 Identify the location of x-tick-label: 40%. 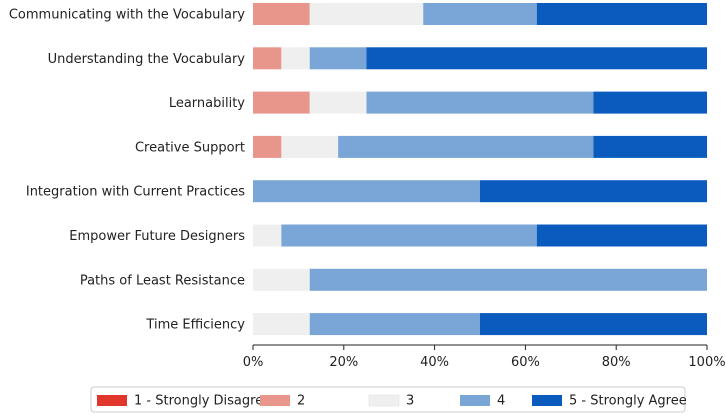
(434, 362).